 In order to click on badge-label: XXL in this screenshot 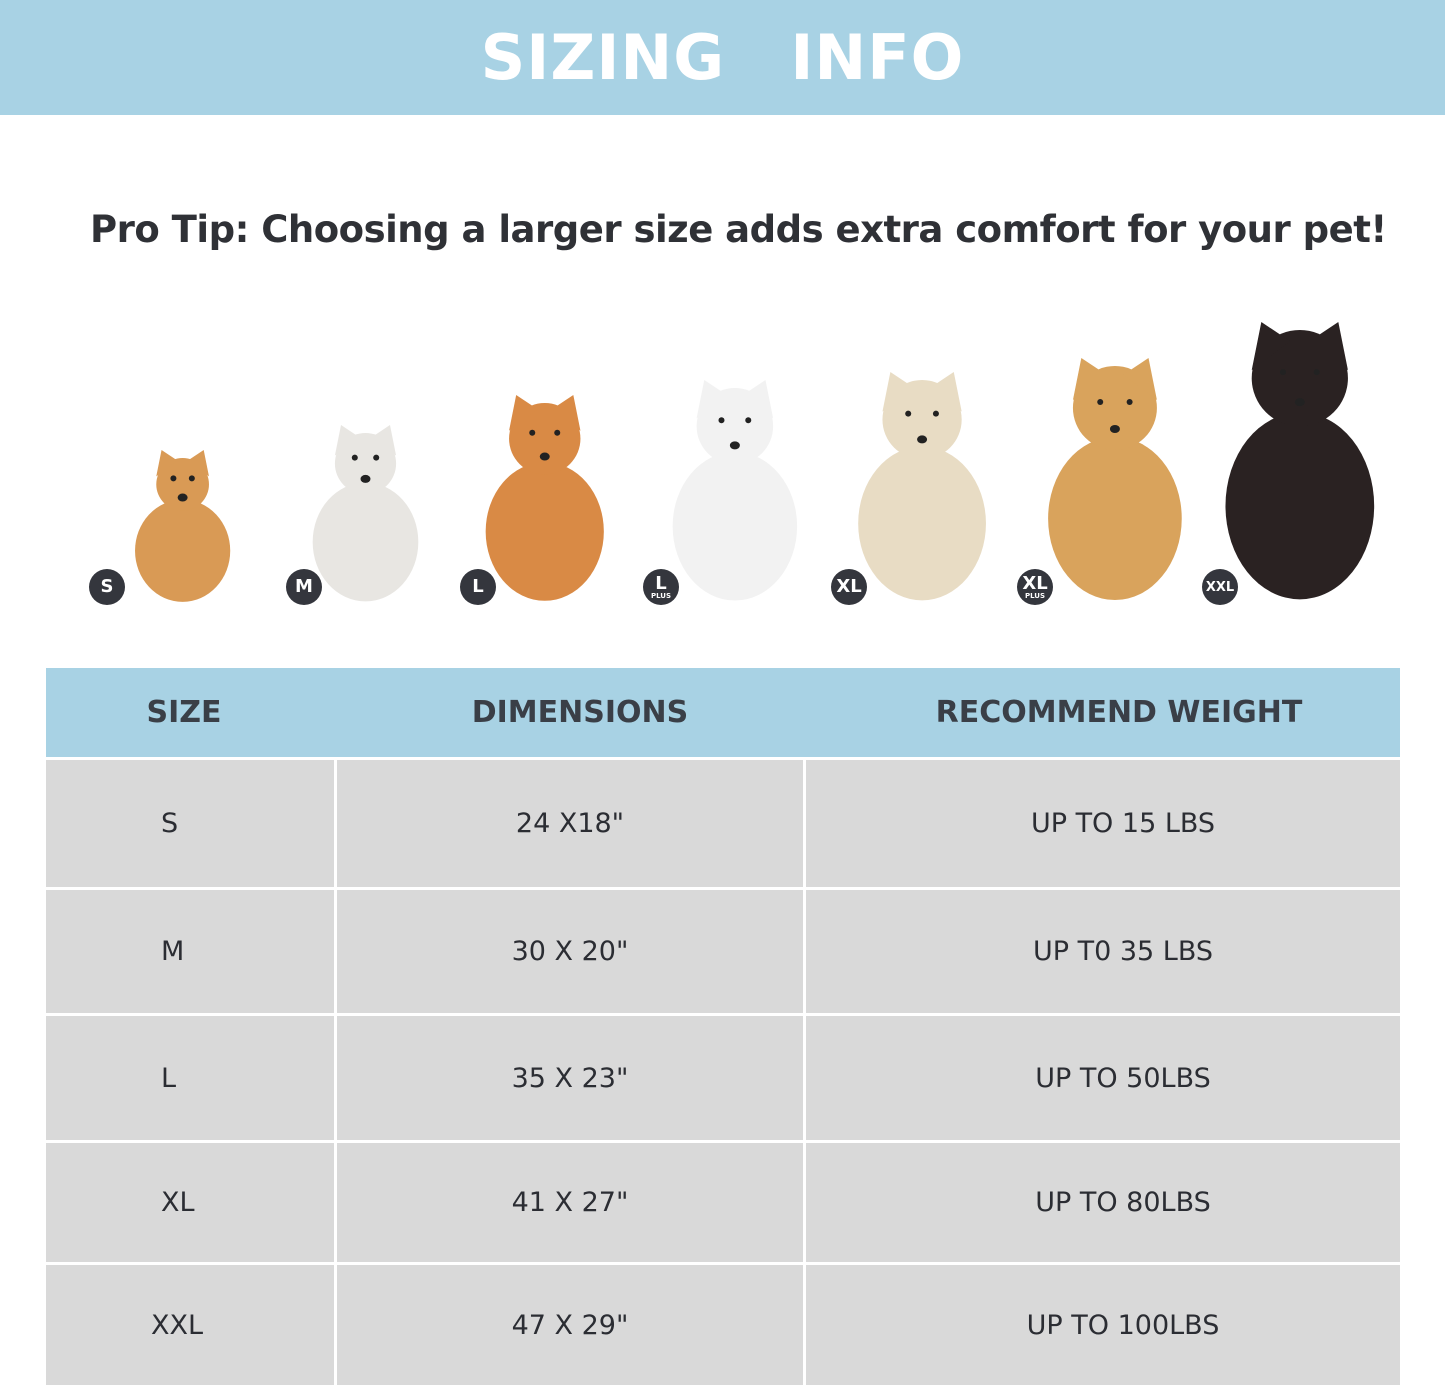, I will do `click(1220, 587)`.